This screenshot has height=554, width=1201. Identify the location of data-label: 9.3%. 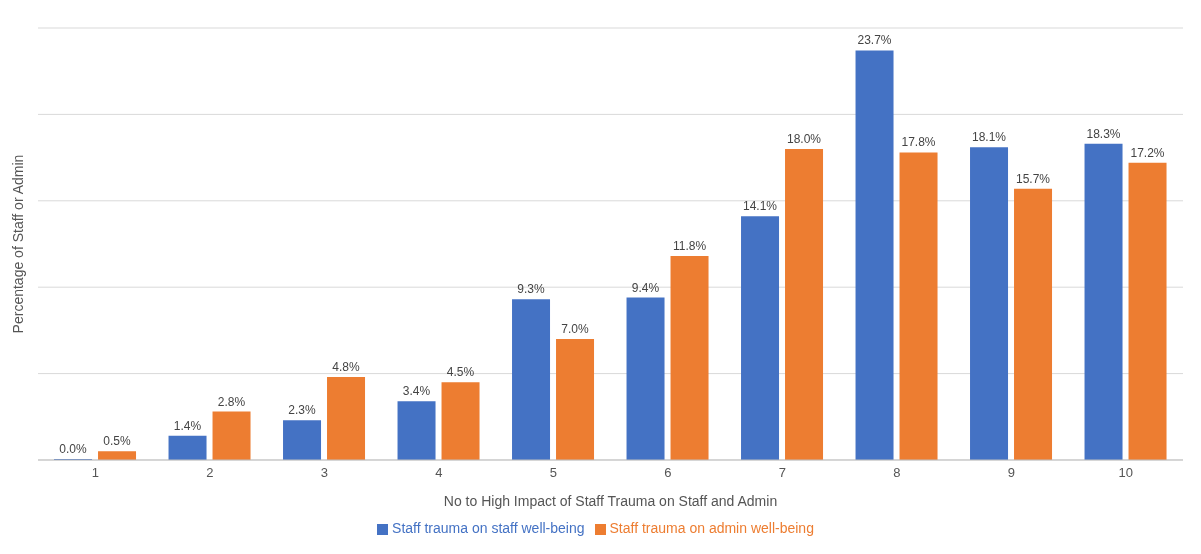
(531, 289).